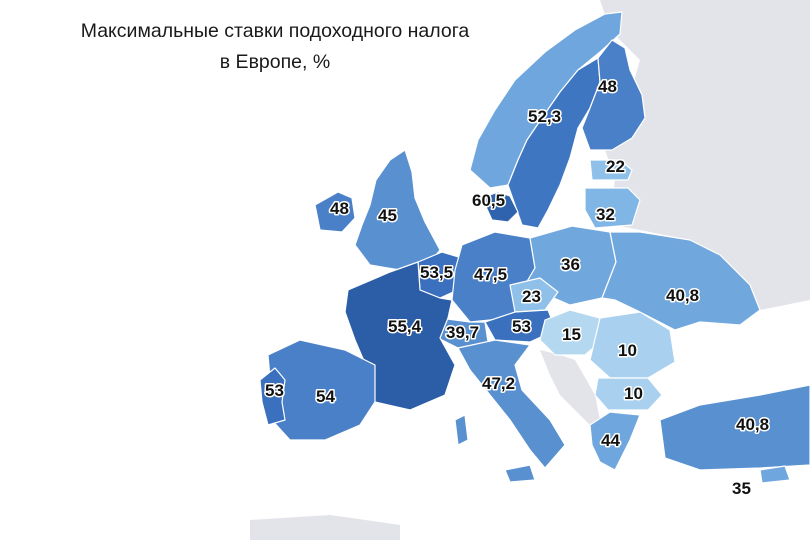 This screenshot has width=810, height=540. What do you see at coordinates (681, 281) in the screenshot?
I see `country-ukraine` at bounding box center [681, 281].